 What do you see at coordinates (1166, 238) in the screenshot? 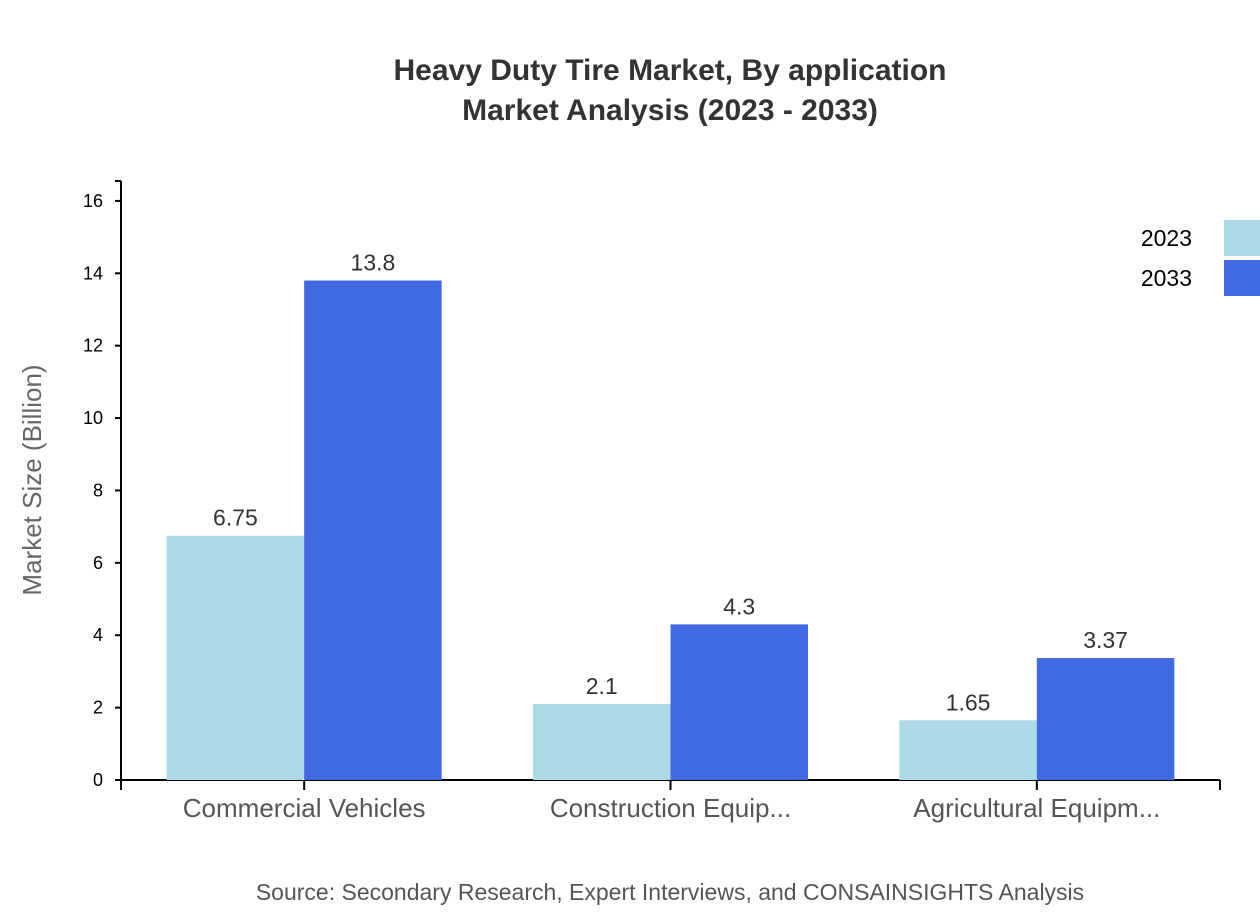
I see `legend-label: 2023` at bounding box center [1166, 238].